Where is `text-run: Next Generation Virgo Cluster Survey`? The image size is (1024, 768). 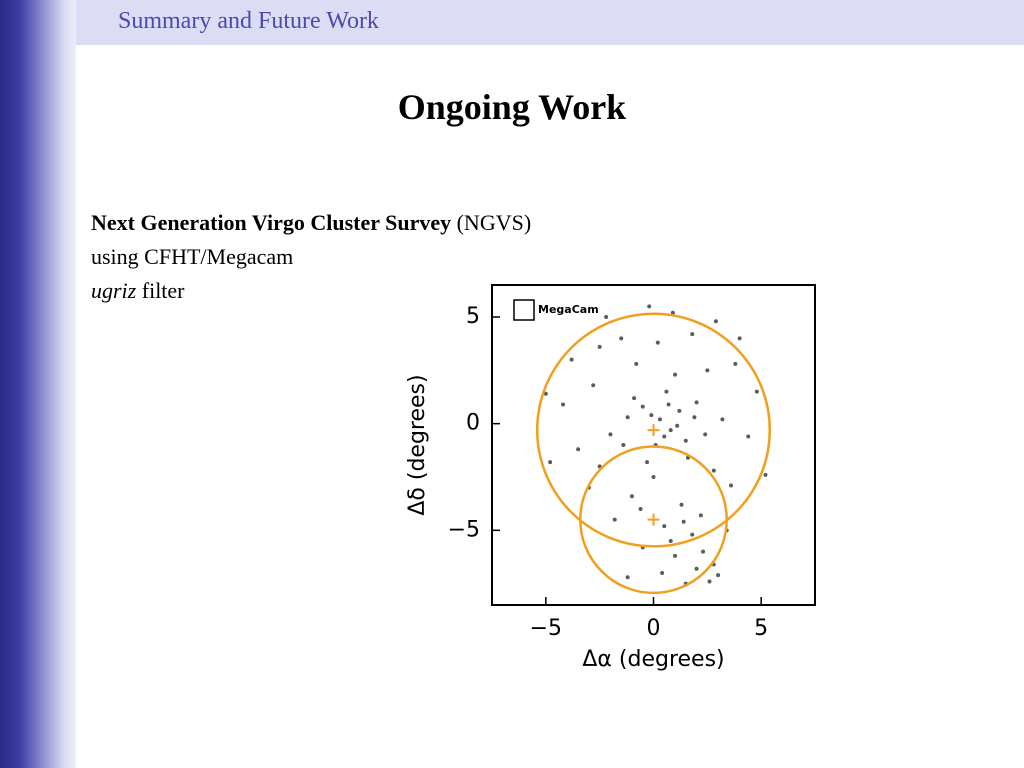
text-run: Next Generation Virgo Cluster Survey is located at coordinates (271, 222).